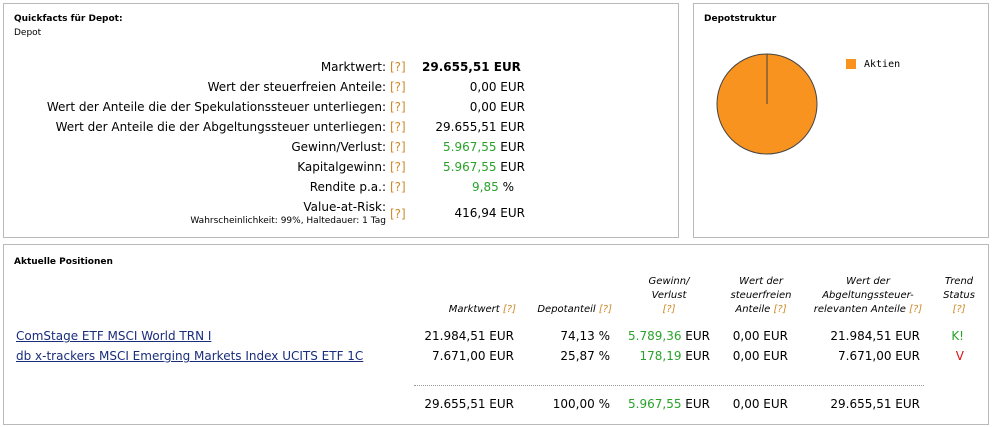 The width and height of the screenshot is (992, 427). What do you see at coordinates (875, 404) in the screenshot?
I see `total-abgeltung: 29.655,51 EUR` at bounding box center [875, 404].